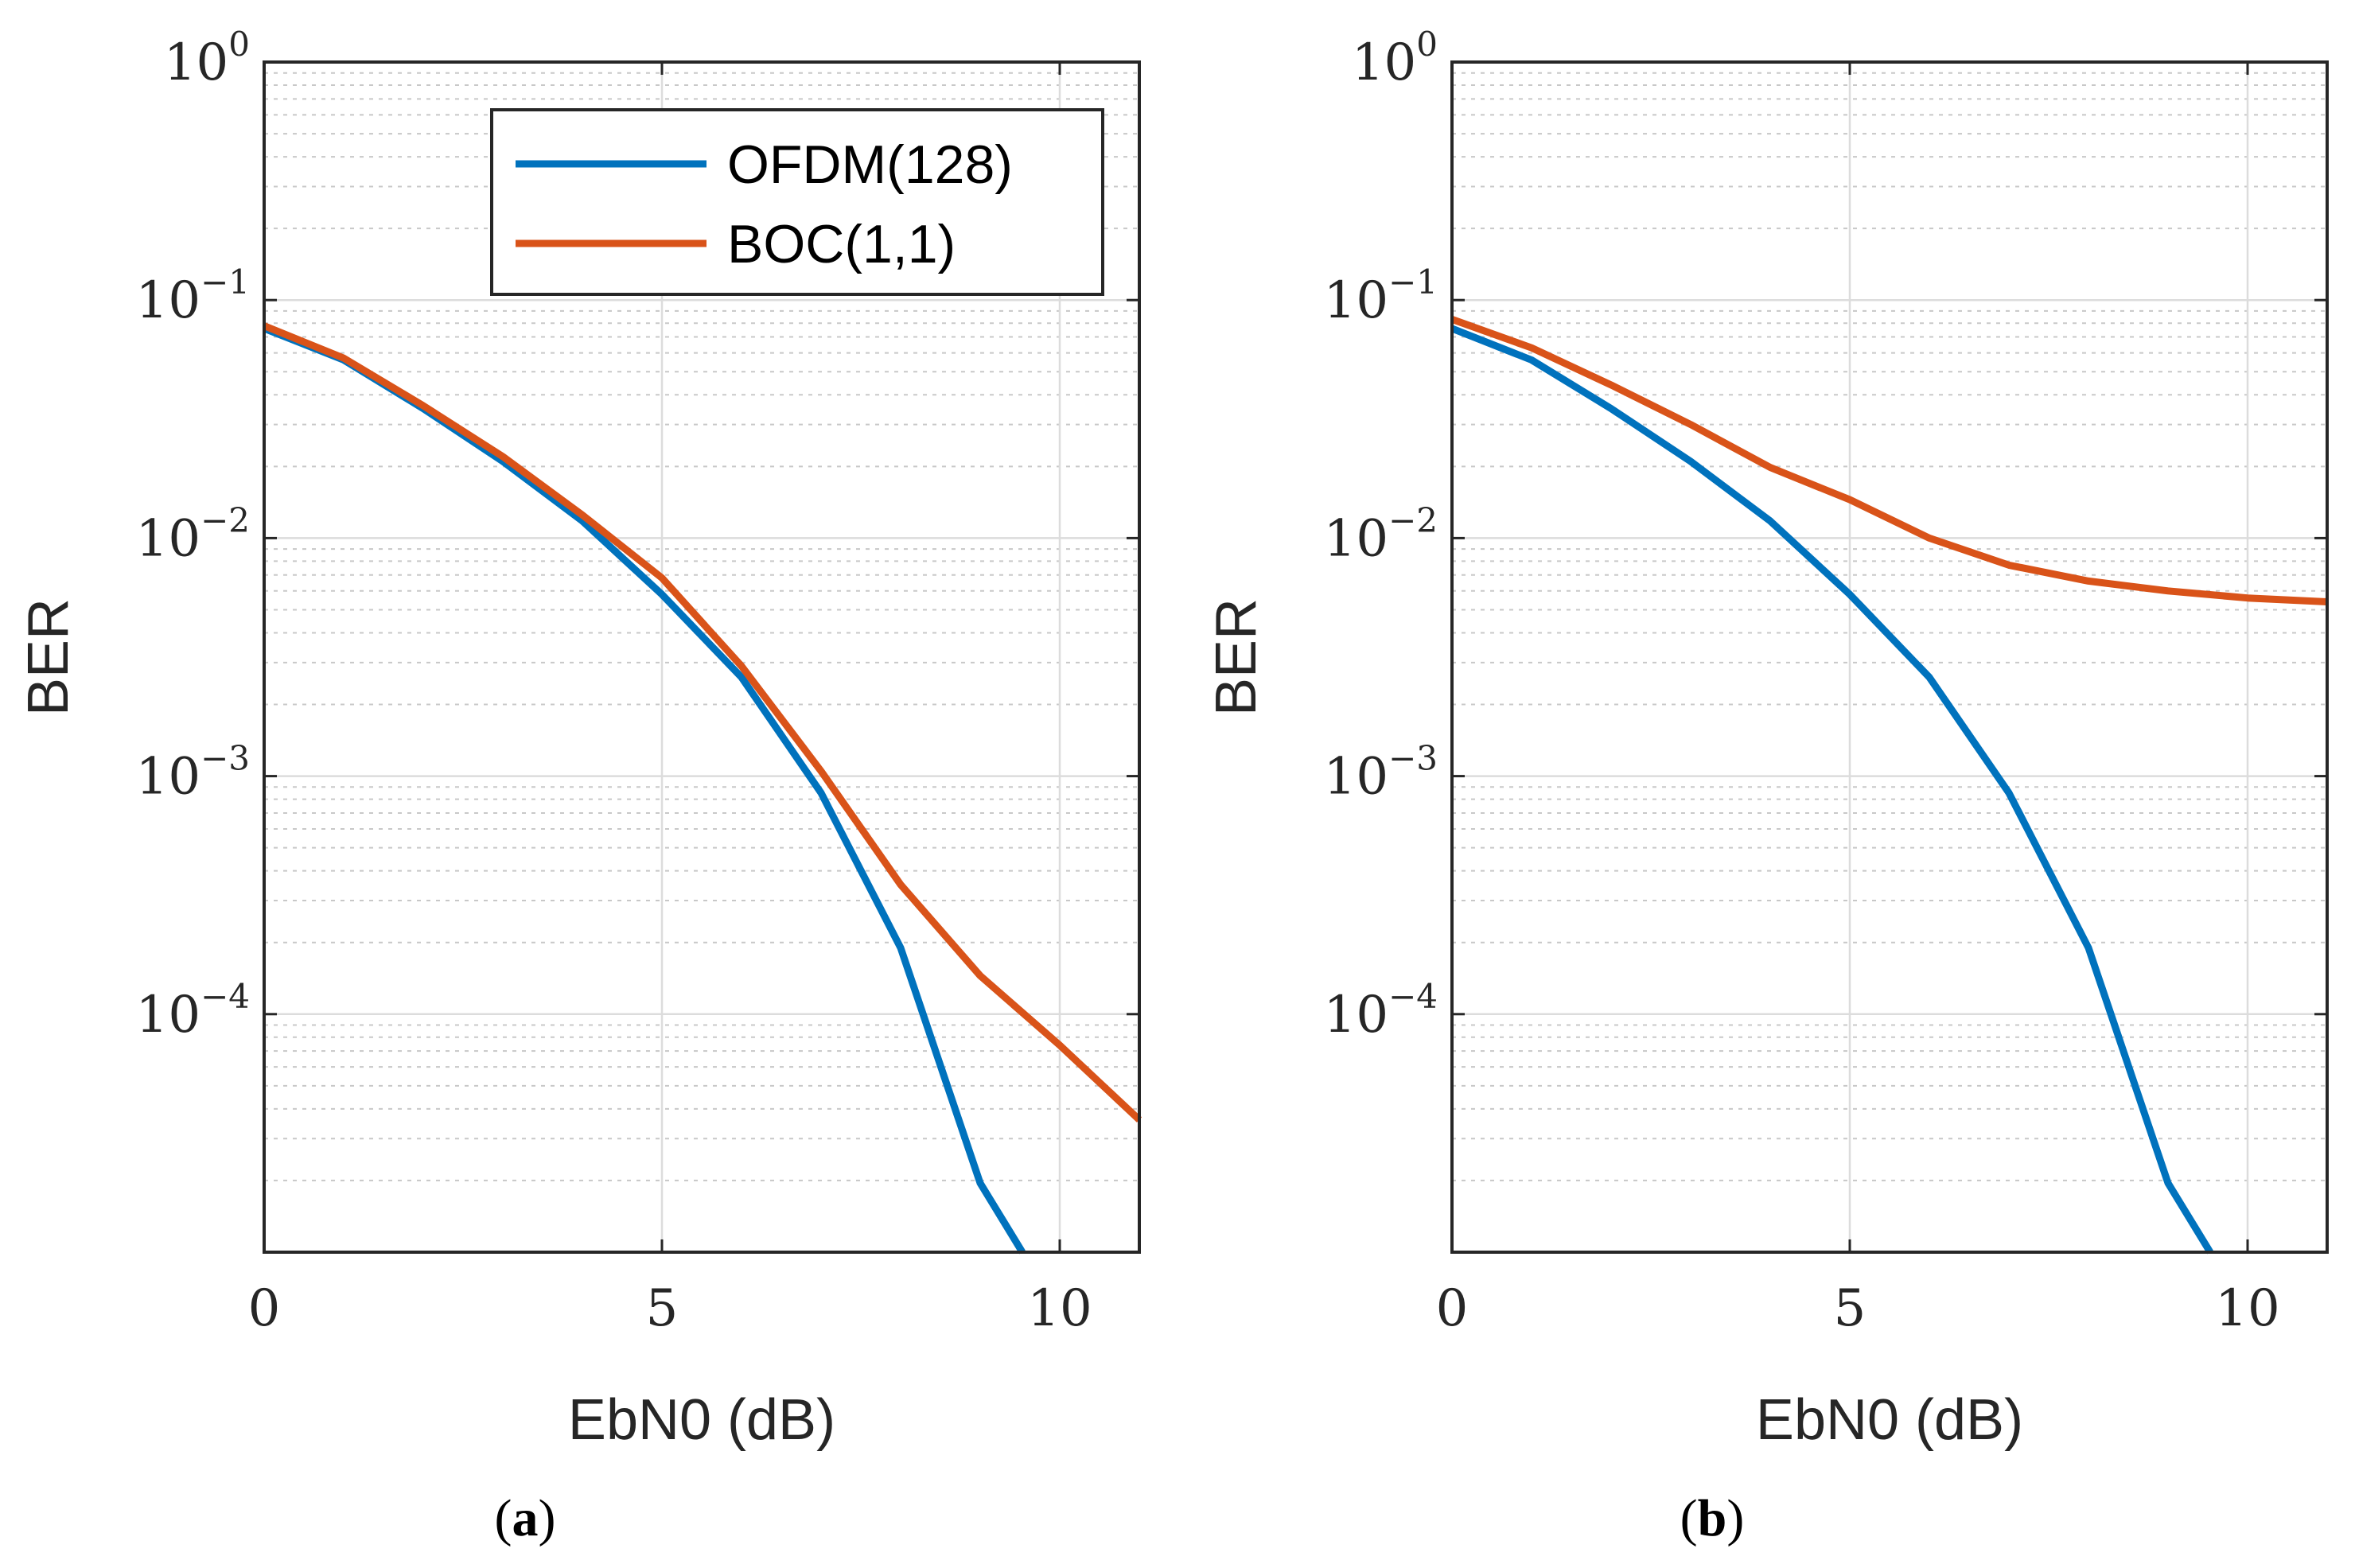 This screenshot has height=1568, width=2355. What do you see at coordinates (870, 164) in the screenshot?
I see `legend-label: OFDM(128)` at bounding box center [870, 164].